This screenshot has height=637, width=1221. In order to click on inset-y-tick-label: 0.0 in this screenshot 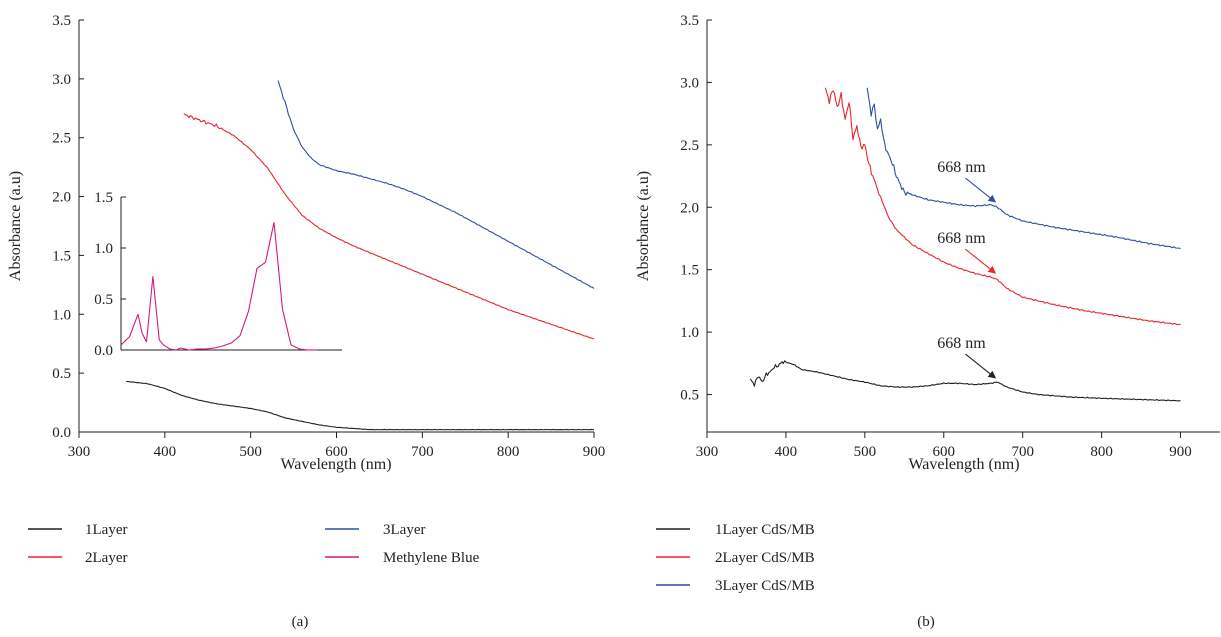, I will do `click(103, 351)`.